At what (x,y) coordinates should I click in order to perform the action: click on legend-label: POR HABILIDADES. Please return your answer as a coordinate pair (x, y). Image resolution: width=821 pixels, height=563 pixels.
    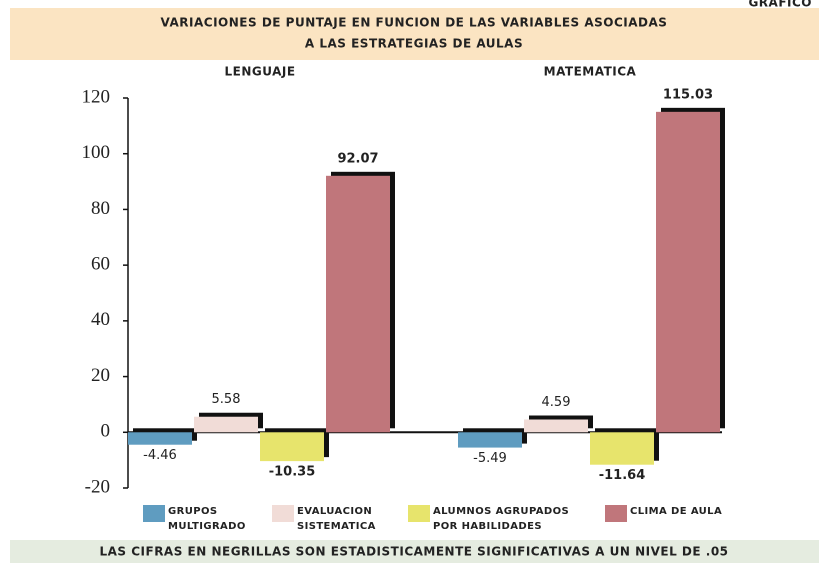
    Looking at the image, I should click on (487, 526).